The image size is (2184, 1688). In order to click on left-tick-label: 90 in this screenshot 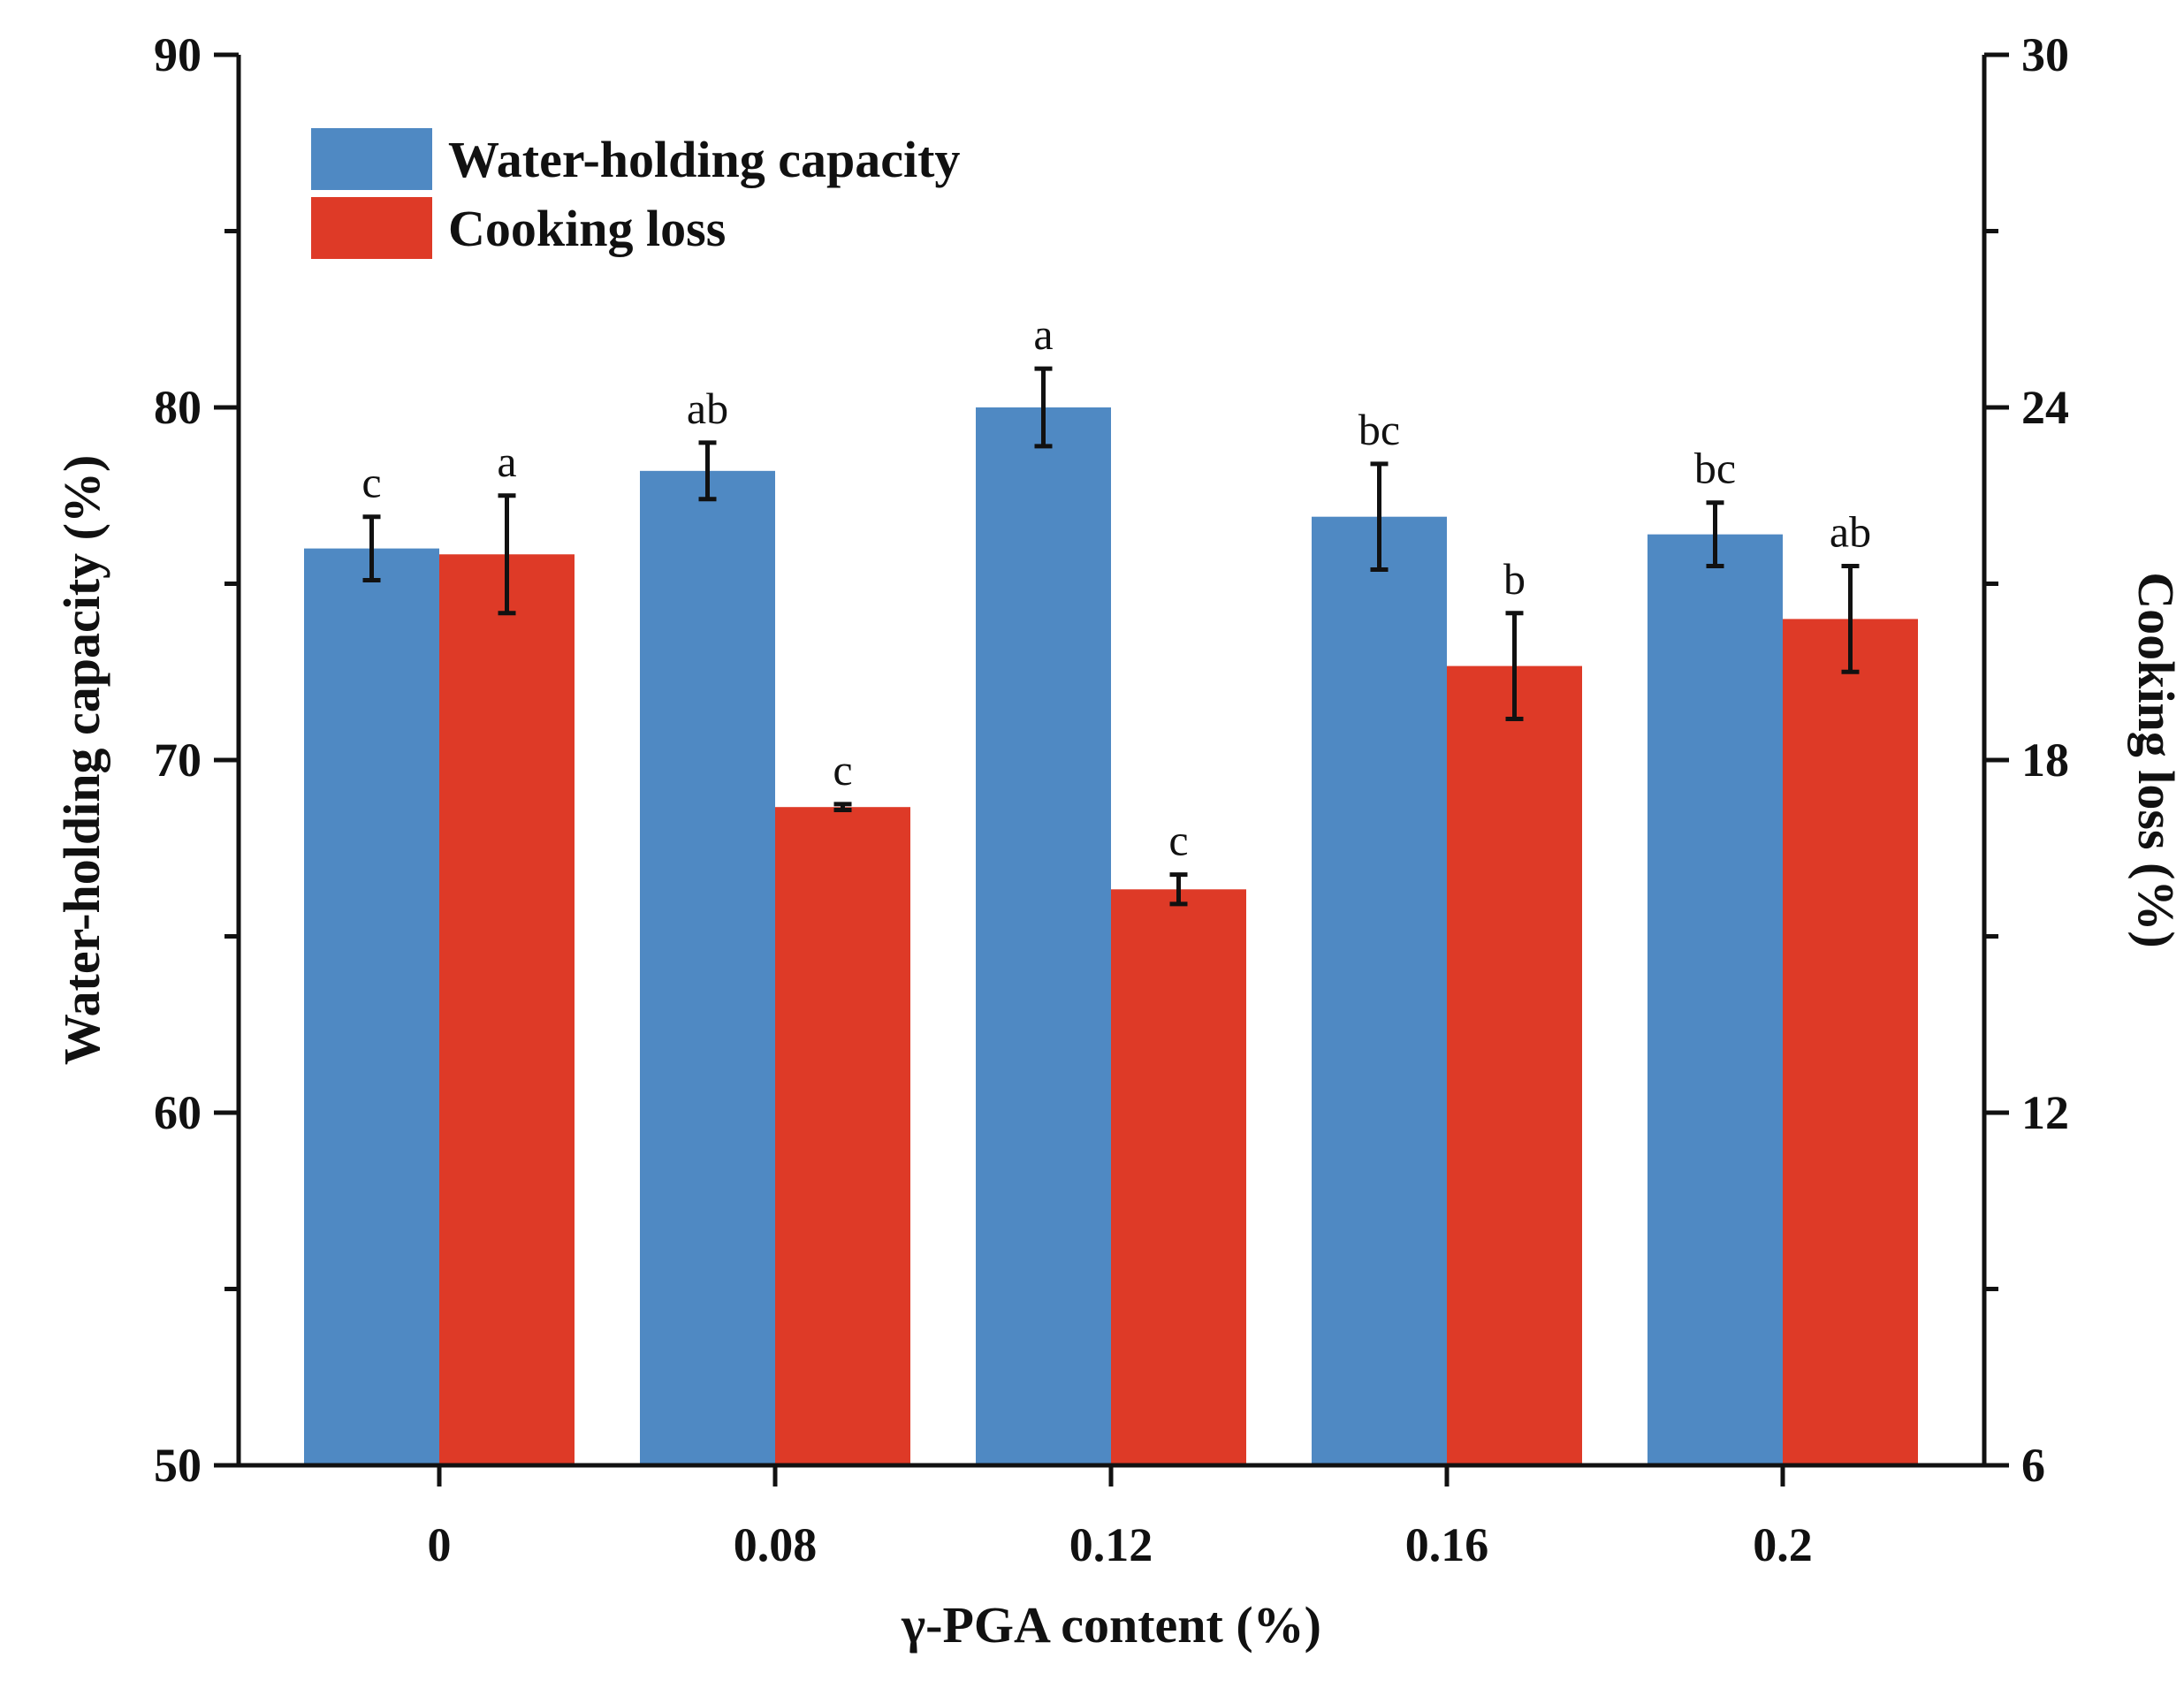, I will do `click(178, 54)`.